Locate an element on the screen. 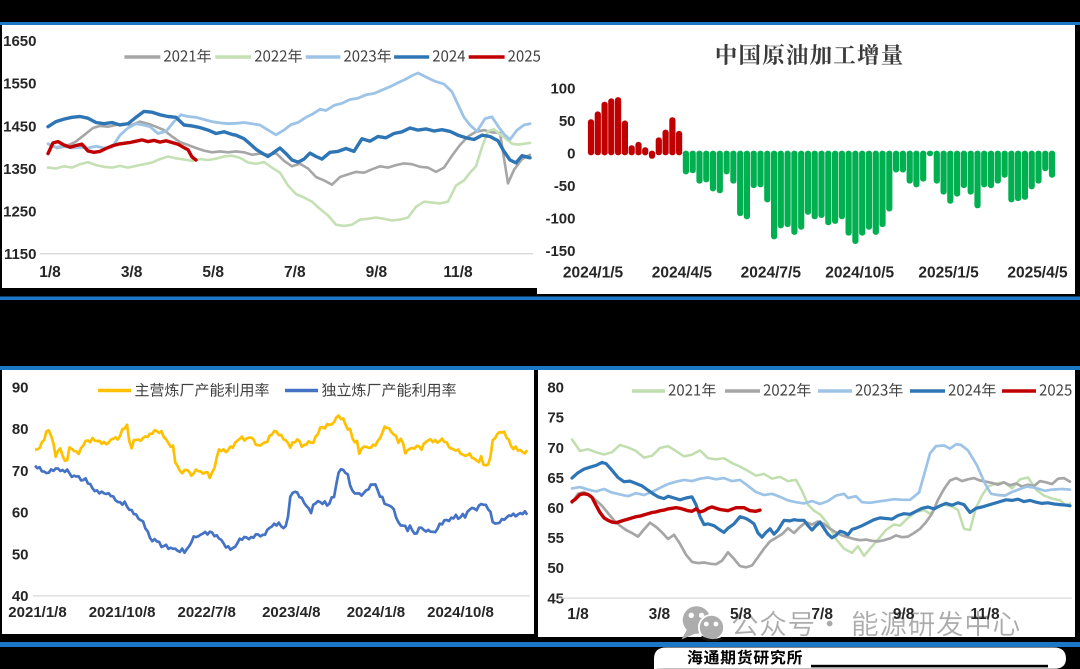 This screenshot has height=669, width=1080. svg-text: 2024/7/5 is located at coordinates (771, 273).